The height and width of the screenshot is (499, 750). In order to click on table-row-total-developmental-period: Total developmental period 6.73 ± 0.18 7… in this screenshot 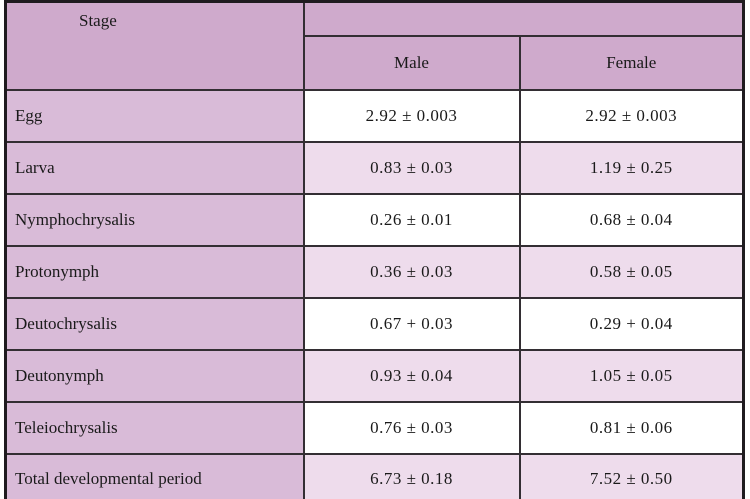, I will do `click(374, 476)`.